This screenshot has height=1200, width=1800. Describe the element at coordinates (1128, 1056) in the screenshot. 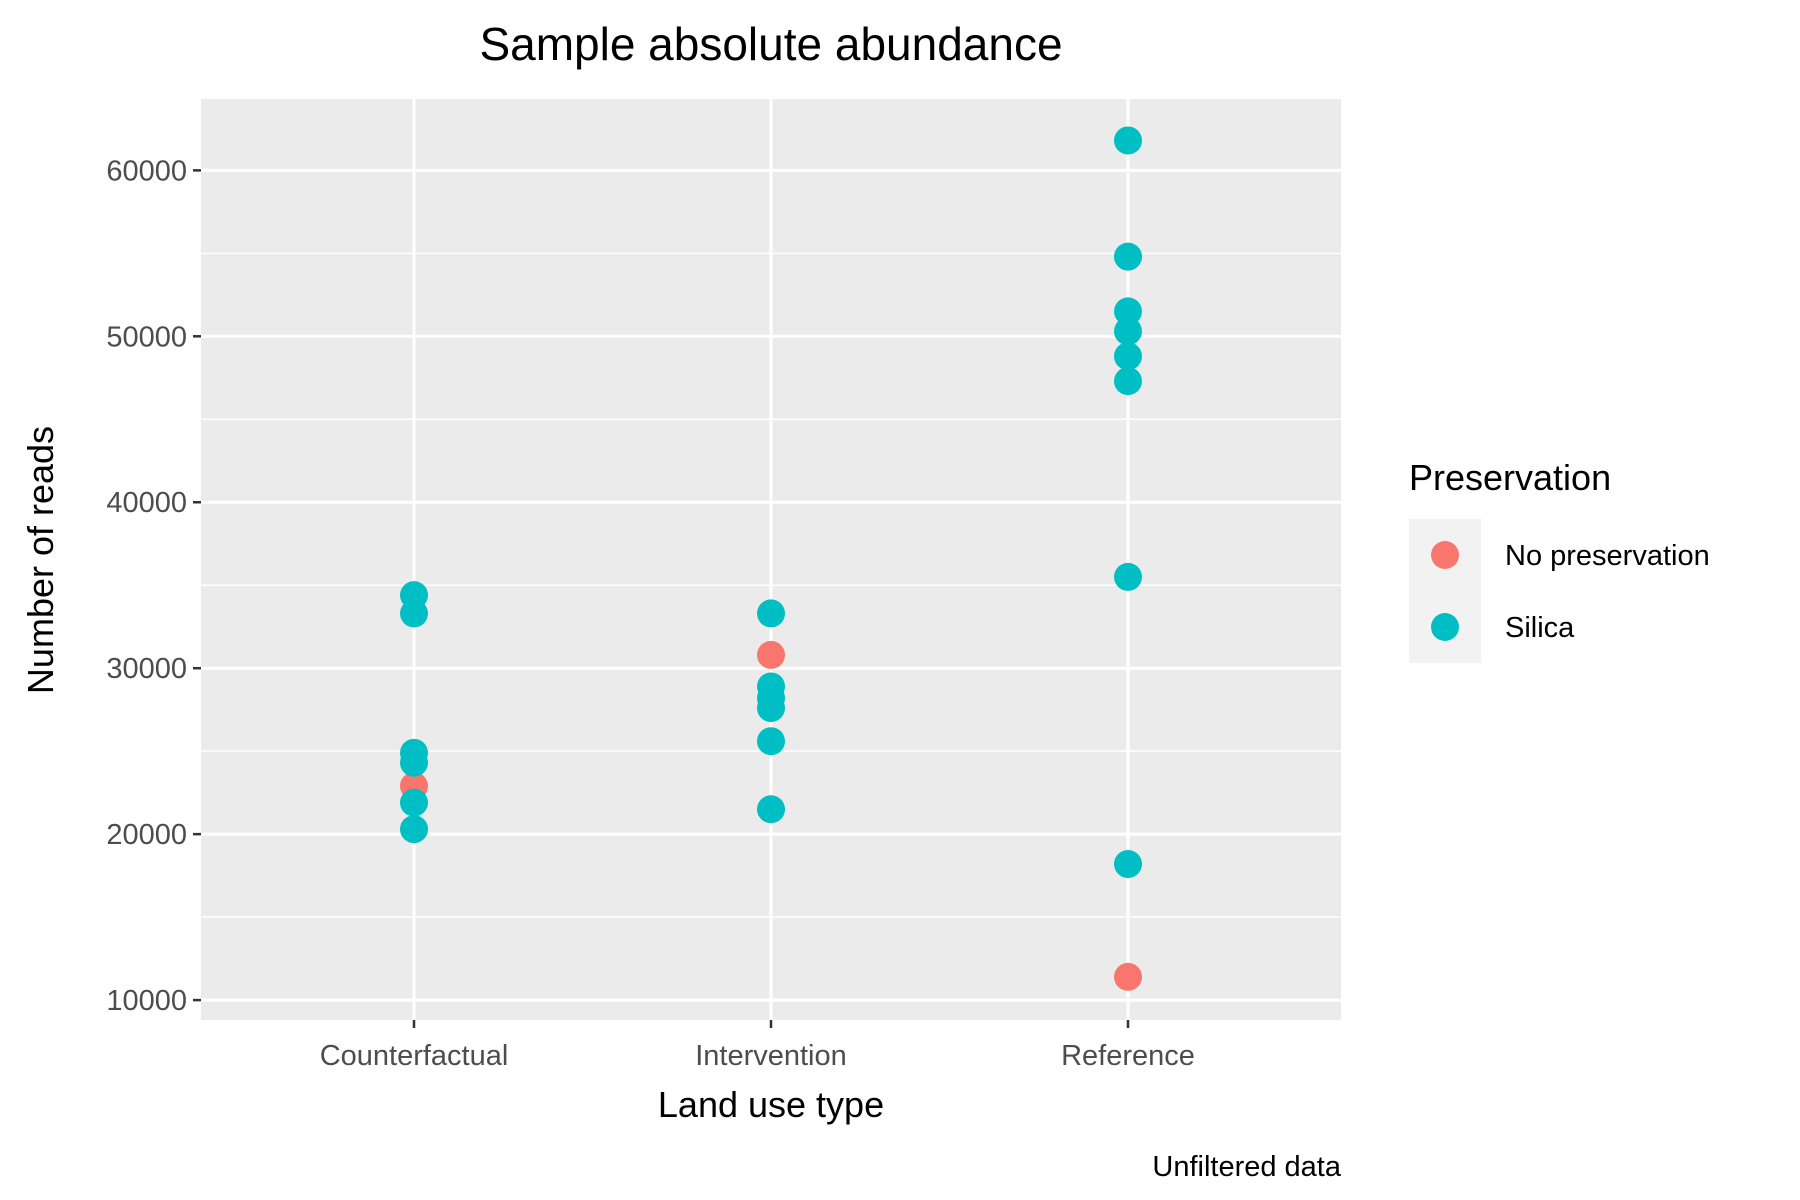

I see `x-tick-label: Reference` at that location.